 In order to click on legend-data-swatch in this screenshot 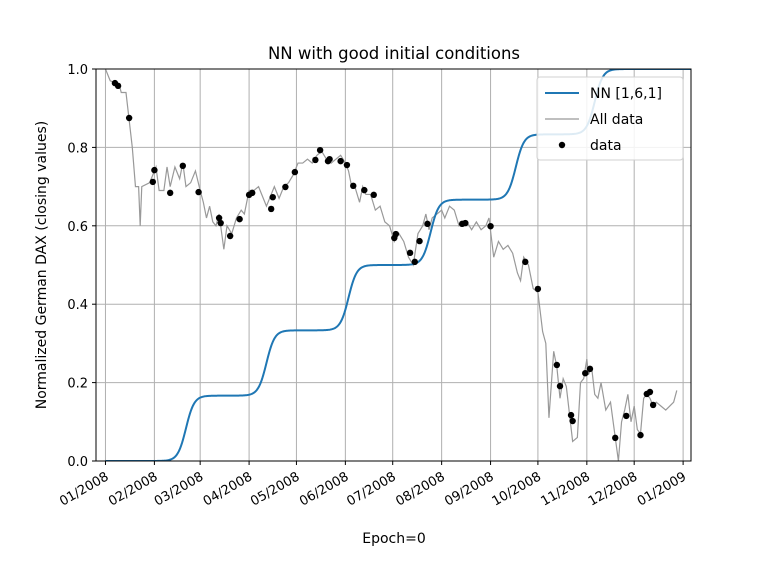, I will do `click(562, 145)`.